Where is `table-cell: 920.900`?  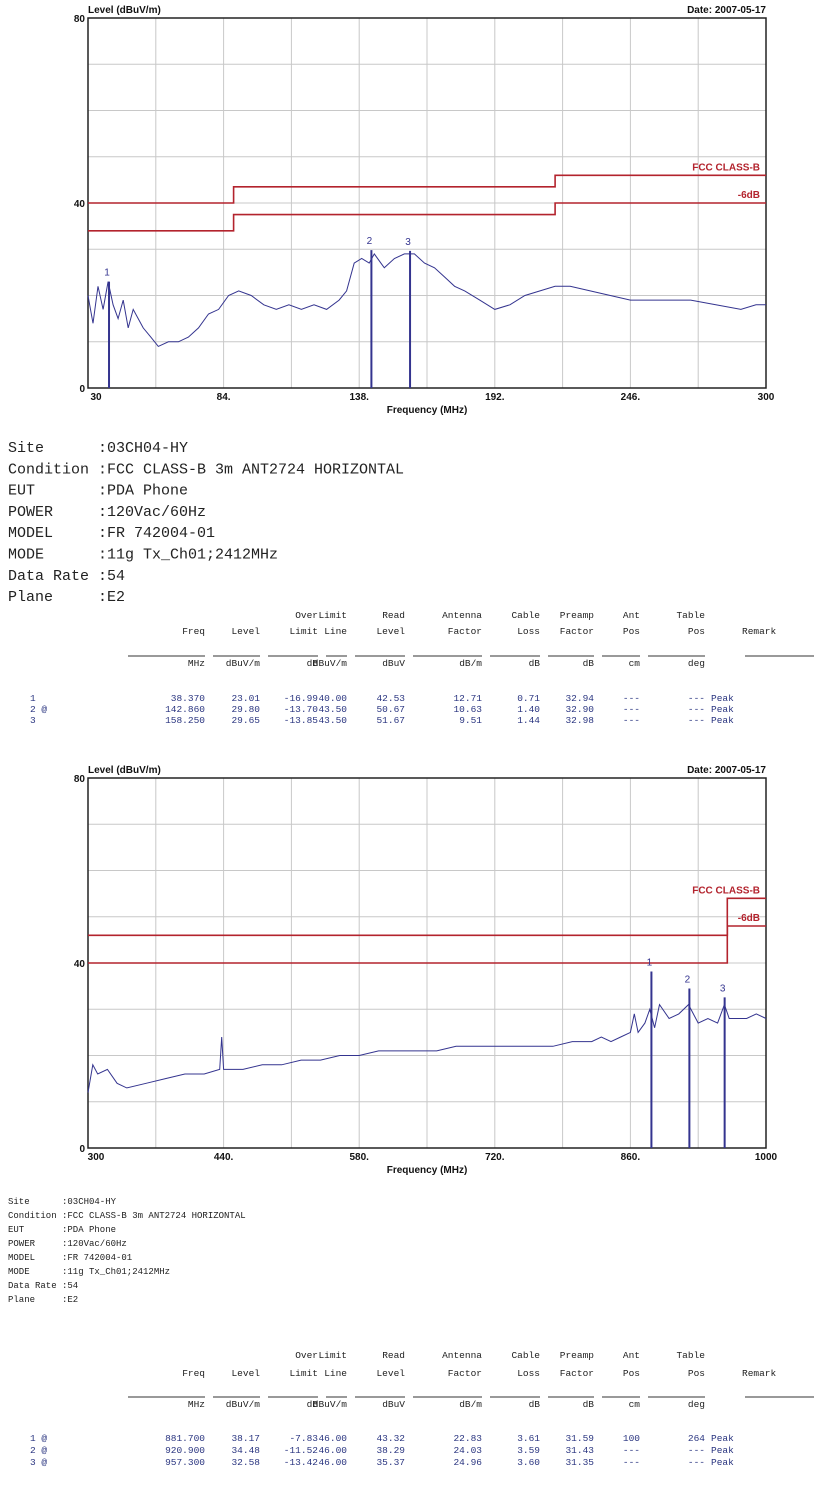 table-cell: 920.900 is located at coordinates (185, 1450).